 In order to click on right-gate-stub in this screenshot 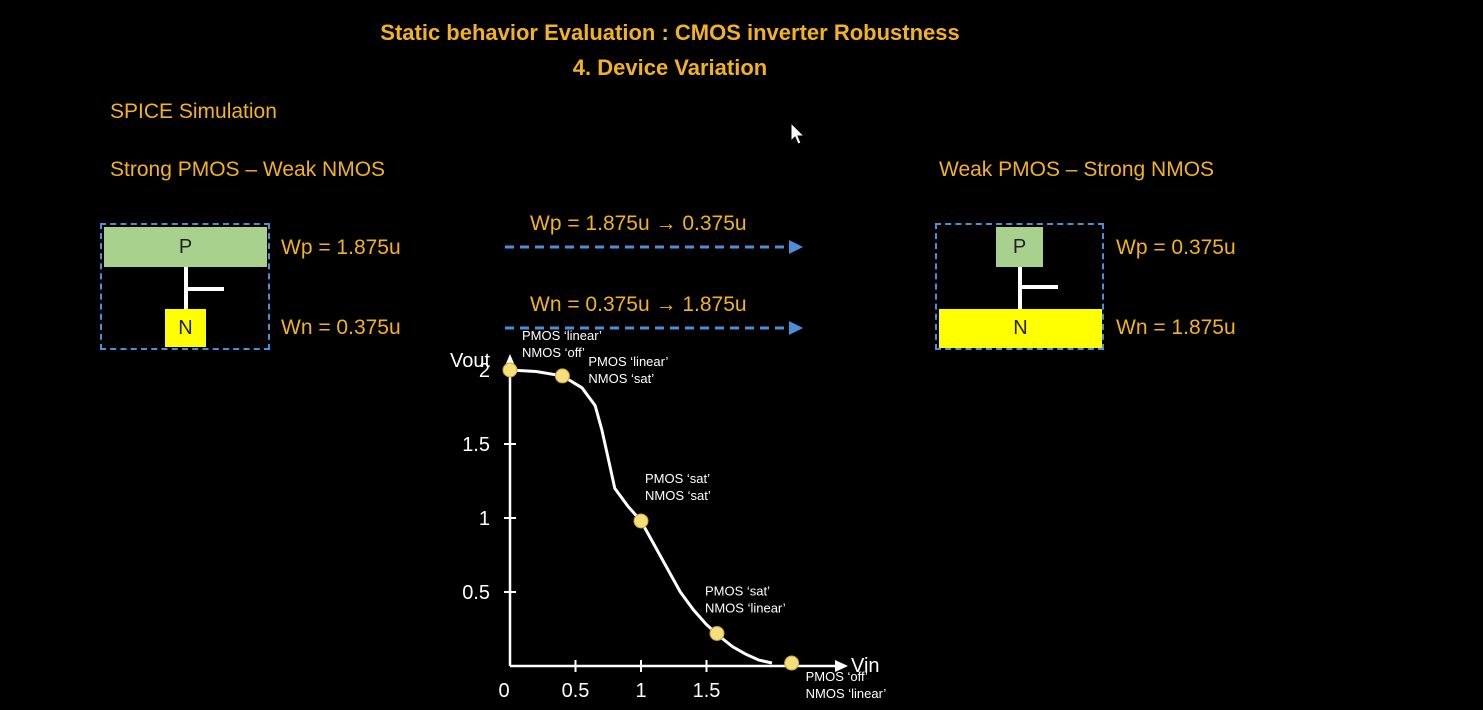, I will do `click(1038, 287)`.